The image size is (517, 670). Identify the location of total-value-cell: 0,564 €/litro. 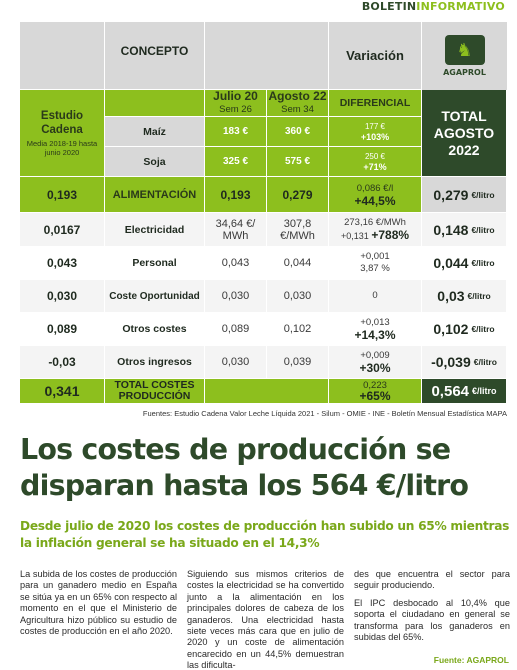
(464, 391).